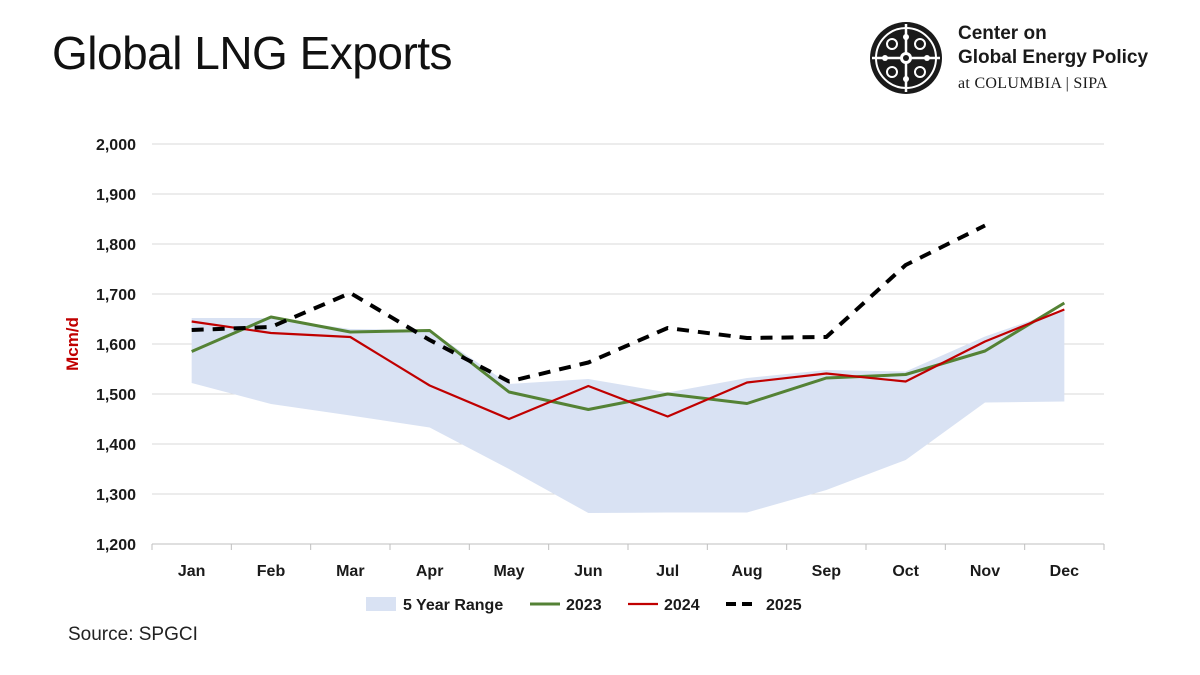 This screenshot has width=1200, height=675. Describe the element at coordinates (1064, 571) in the screenshot. I see `x-tick-label: Dec` at that location.